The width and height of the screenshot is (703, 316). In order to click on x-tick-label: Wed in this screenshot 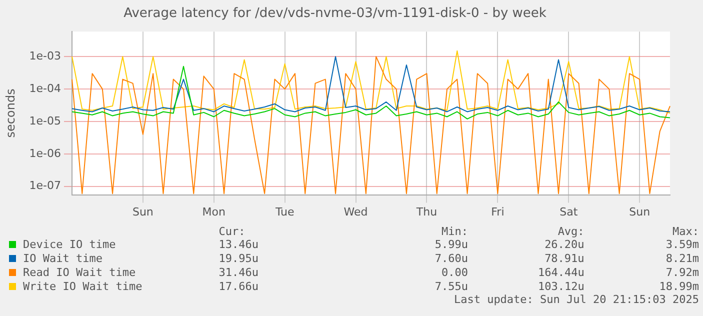, I will do `click(356, 211)`.